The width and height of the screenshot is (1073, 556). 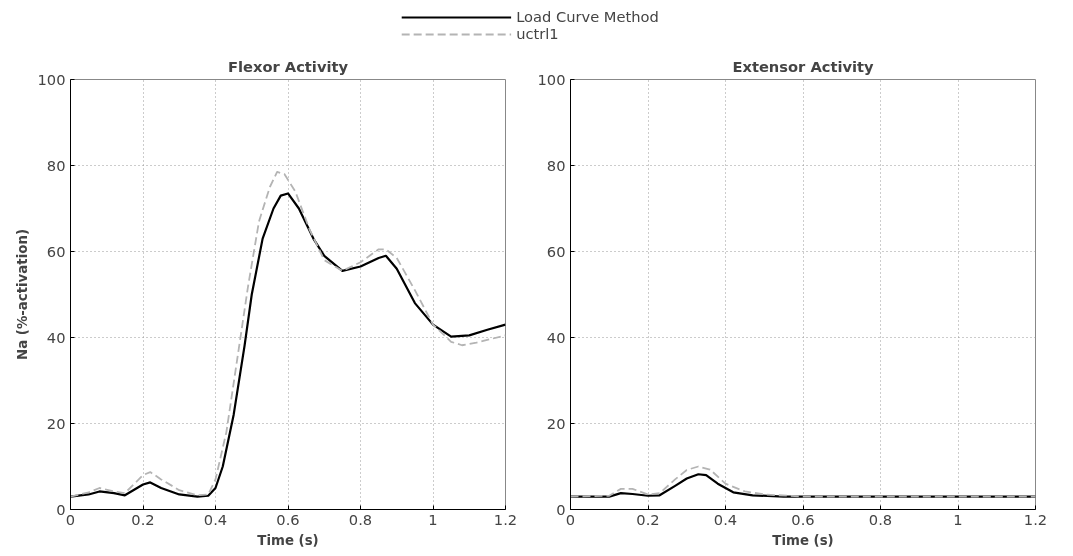 What do you see at coordinates (288, 66) in the screenshot?
I see `chart-title: Flexor Activity` at bounding box center [288, 66].